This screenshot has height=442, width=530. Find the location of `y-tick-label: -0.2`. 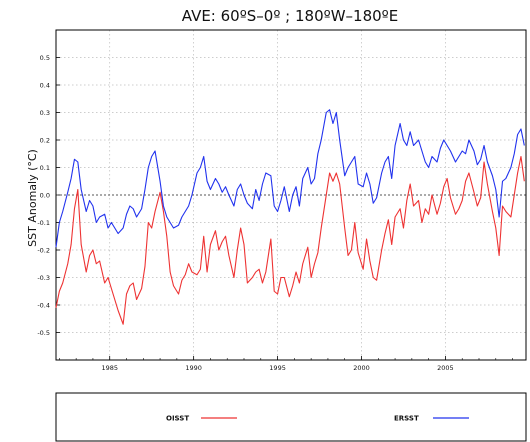

y-tick-label: -0.2 is located at coordinates (43, 250).